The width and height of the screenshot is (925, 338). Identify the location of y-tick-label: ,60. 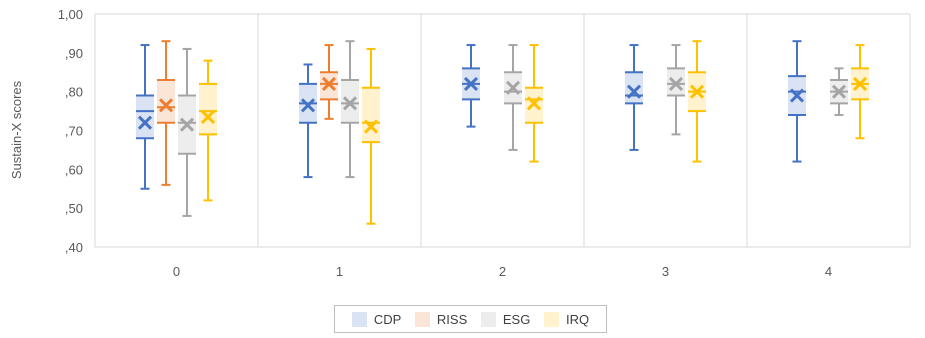
(74, 169).